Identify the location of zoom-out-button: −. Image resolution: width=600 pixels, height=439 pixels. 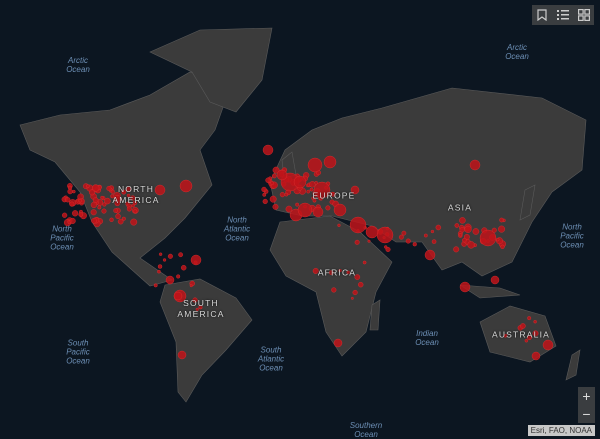
(586, 414).